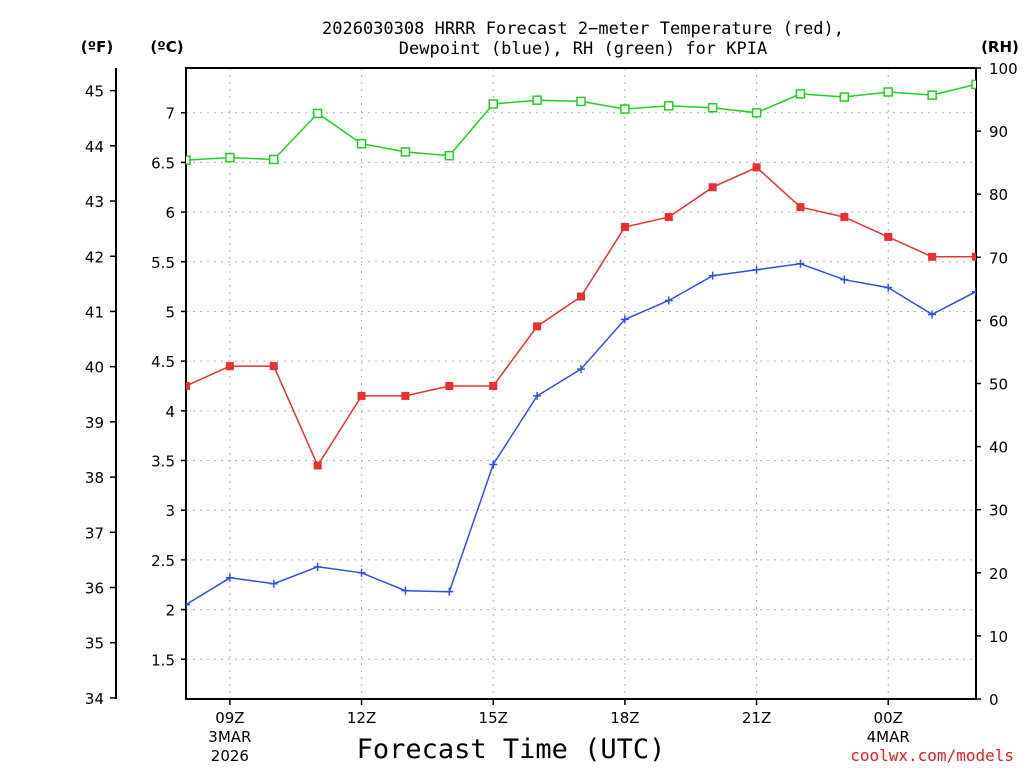 The image size is (1024, 772). I want to click on rh-tick-label: 70, so click(998, 258).